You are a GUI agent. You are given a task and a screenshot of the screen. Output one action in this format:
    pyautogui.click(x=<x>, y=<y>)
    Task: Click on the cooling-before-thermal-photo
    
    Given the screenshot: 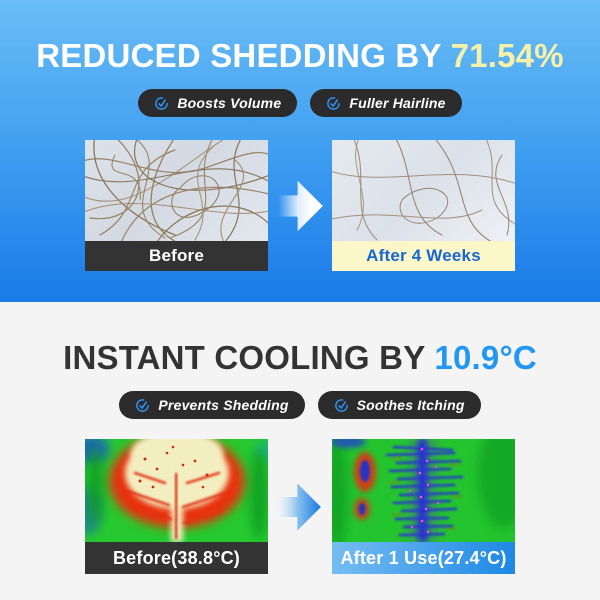 What is the action you would take?
    pyautogui.click(x=176, y=490)
    